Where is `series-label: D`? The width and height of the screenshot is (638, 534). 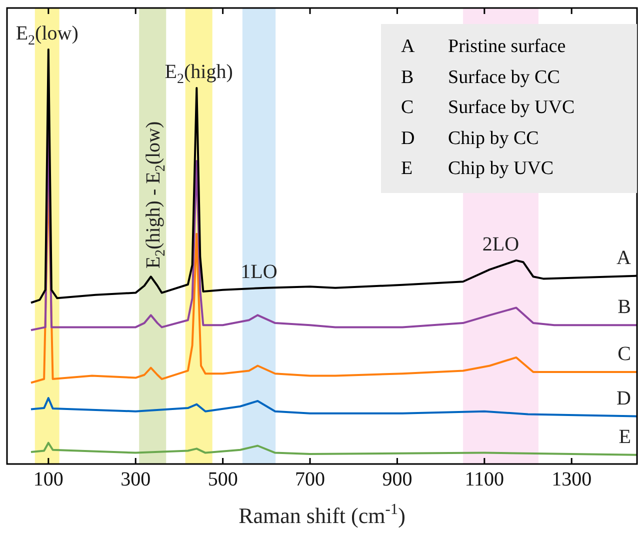
series-label: D is located at coordinates (624, 398).